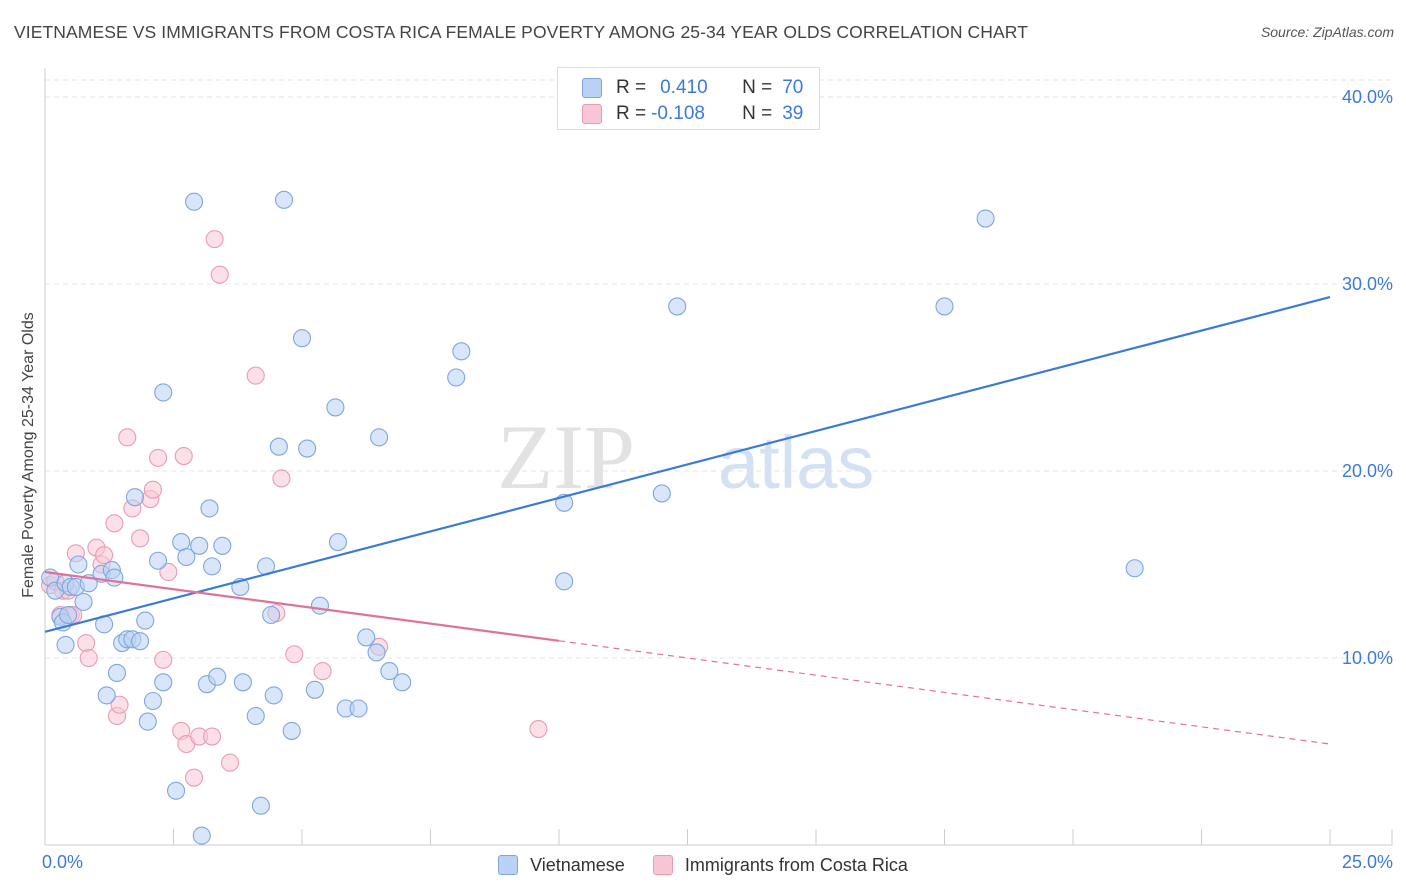  Describe the element at coordinates (793, 87) in the screenshot. I see `legend-n-value: 70` at that location.